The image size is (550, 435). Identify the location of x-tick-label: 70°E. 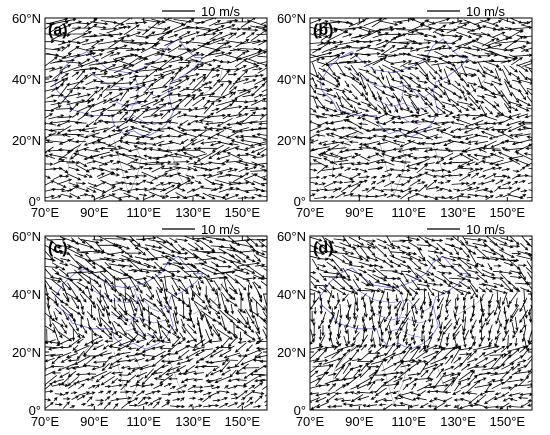
(45, 421).